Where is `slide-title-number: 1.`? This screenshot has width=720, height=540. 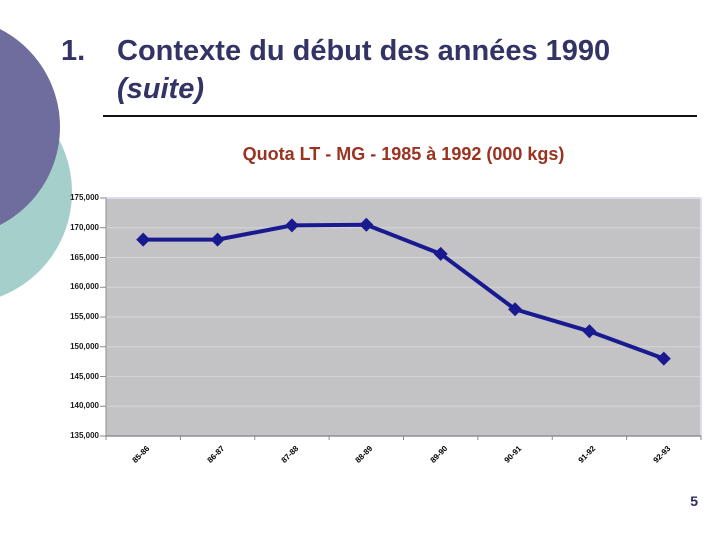
slide-title-number: 1. is located at coordinates (73, 51).